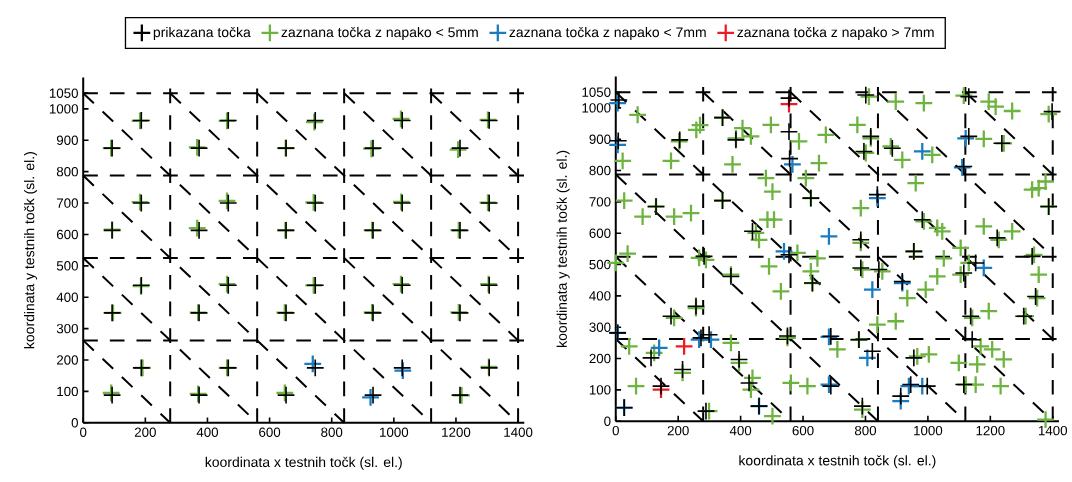 This screenshot has height=482, width=1072. Describe the element at coordinates (202, 33) in the screenshot. I see `legend-label: prikazana točka` at that location.